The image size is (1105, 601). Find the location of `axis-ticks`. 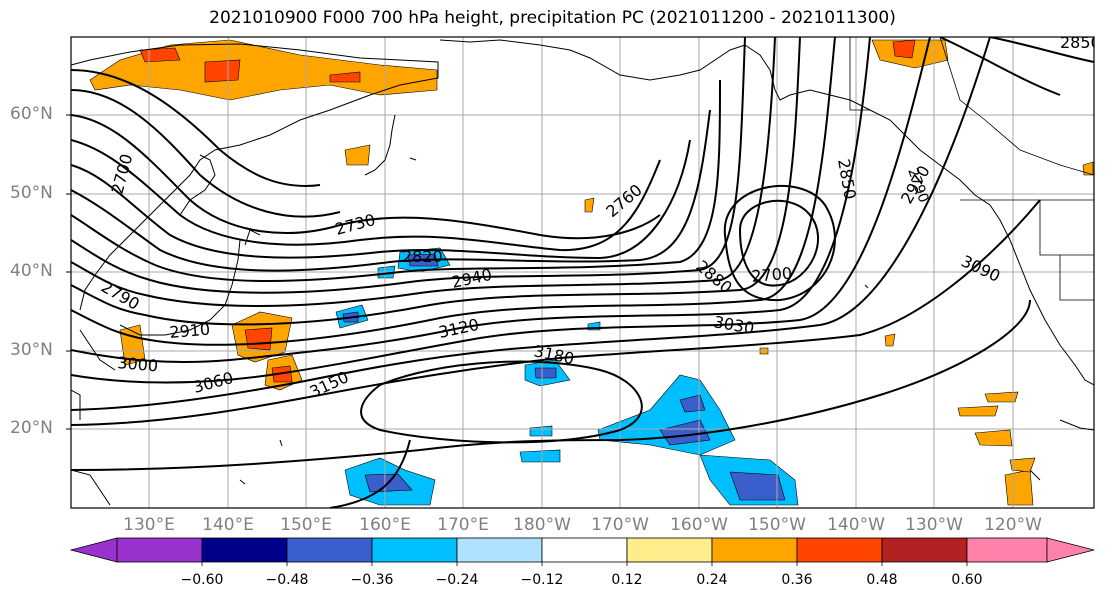

axis-ticks is located at coordinates (68, 272).